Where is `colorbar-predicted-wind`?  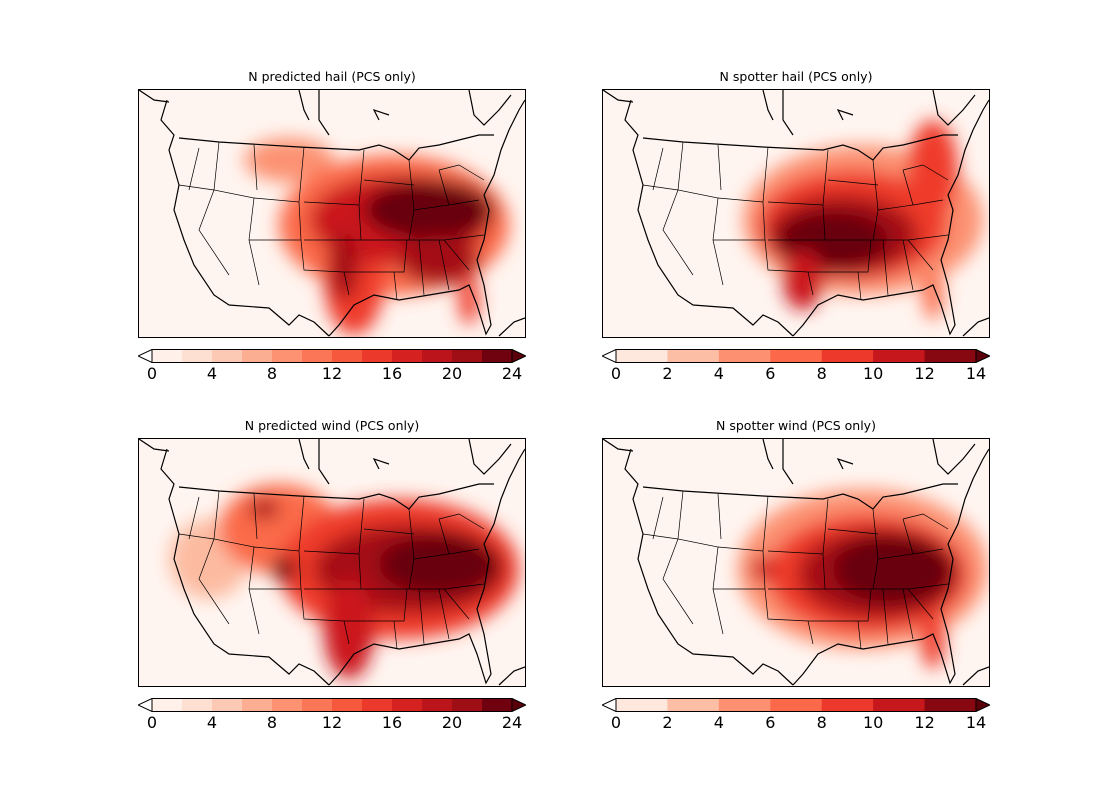
colorbar-predicted-wind is located at coordinates (332, 705).